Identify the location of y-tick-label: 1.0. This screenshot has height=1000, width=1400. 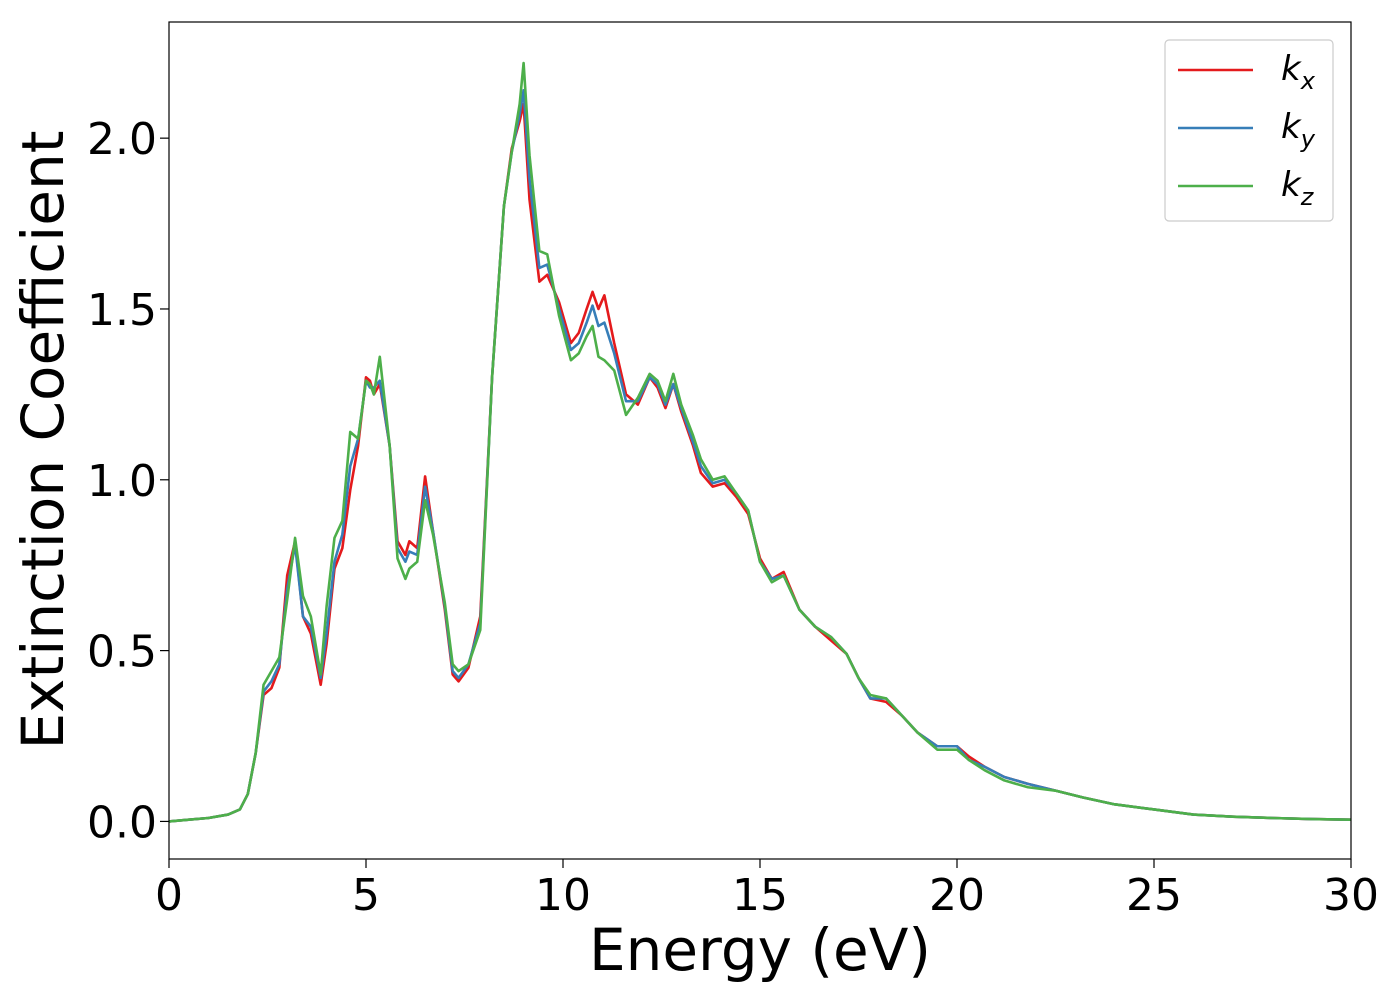
(122, 481).